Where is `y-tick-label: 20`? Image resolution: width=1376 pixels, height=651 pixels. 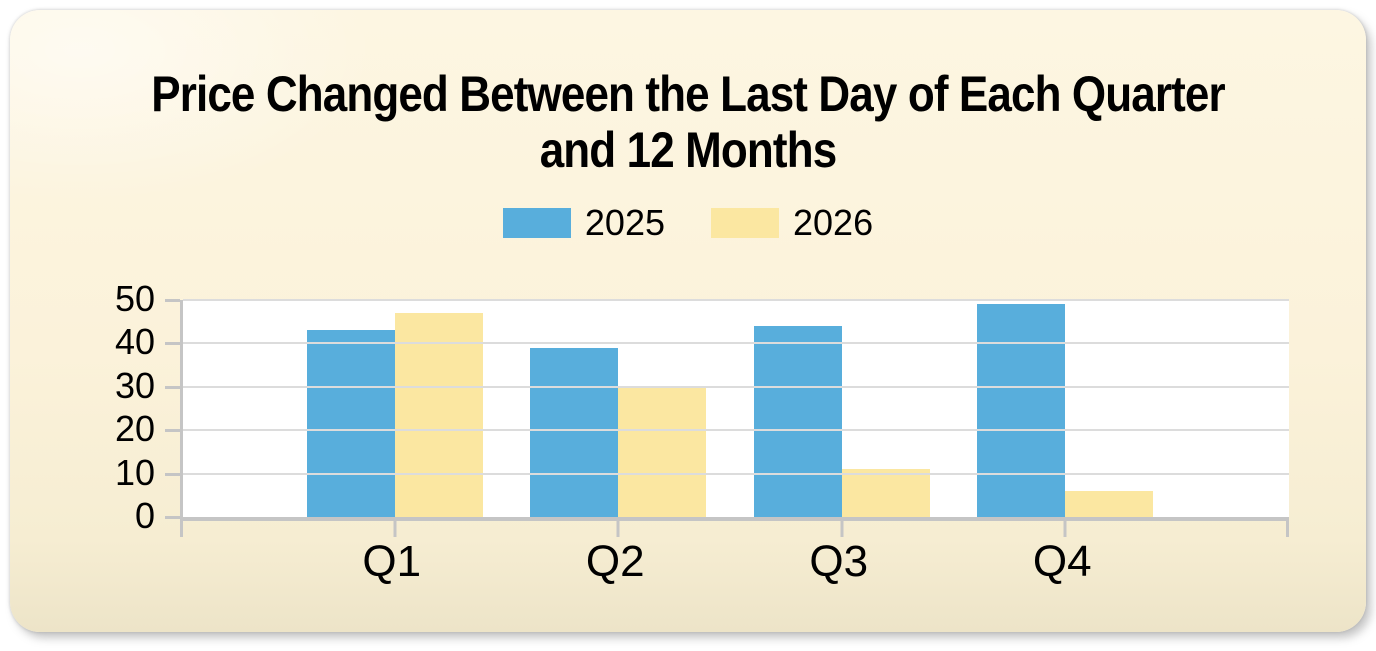 y-tick-label: 20 is located at coordinates (134, 429).